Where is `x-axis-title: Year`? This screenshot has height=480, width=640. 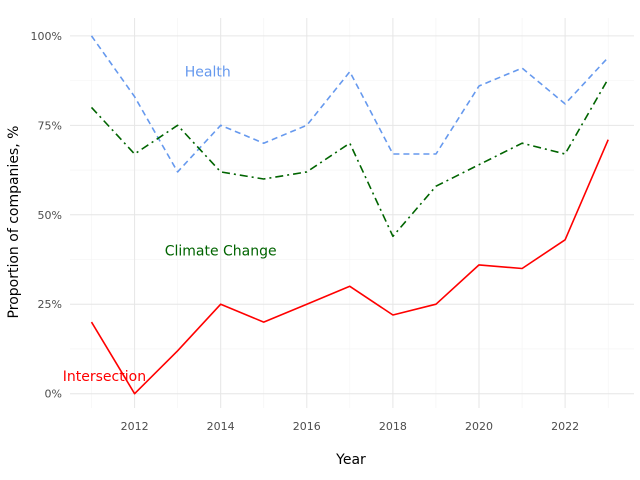
x-axis-title: Year is located at coordinates (350, 460).